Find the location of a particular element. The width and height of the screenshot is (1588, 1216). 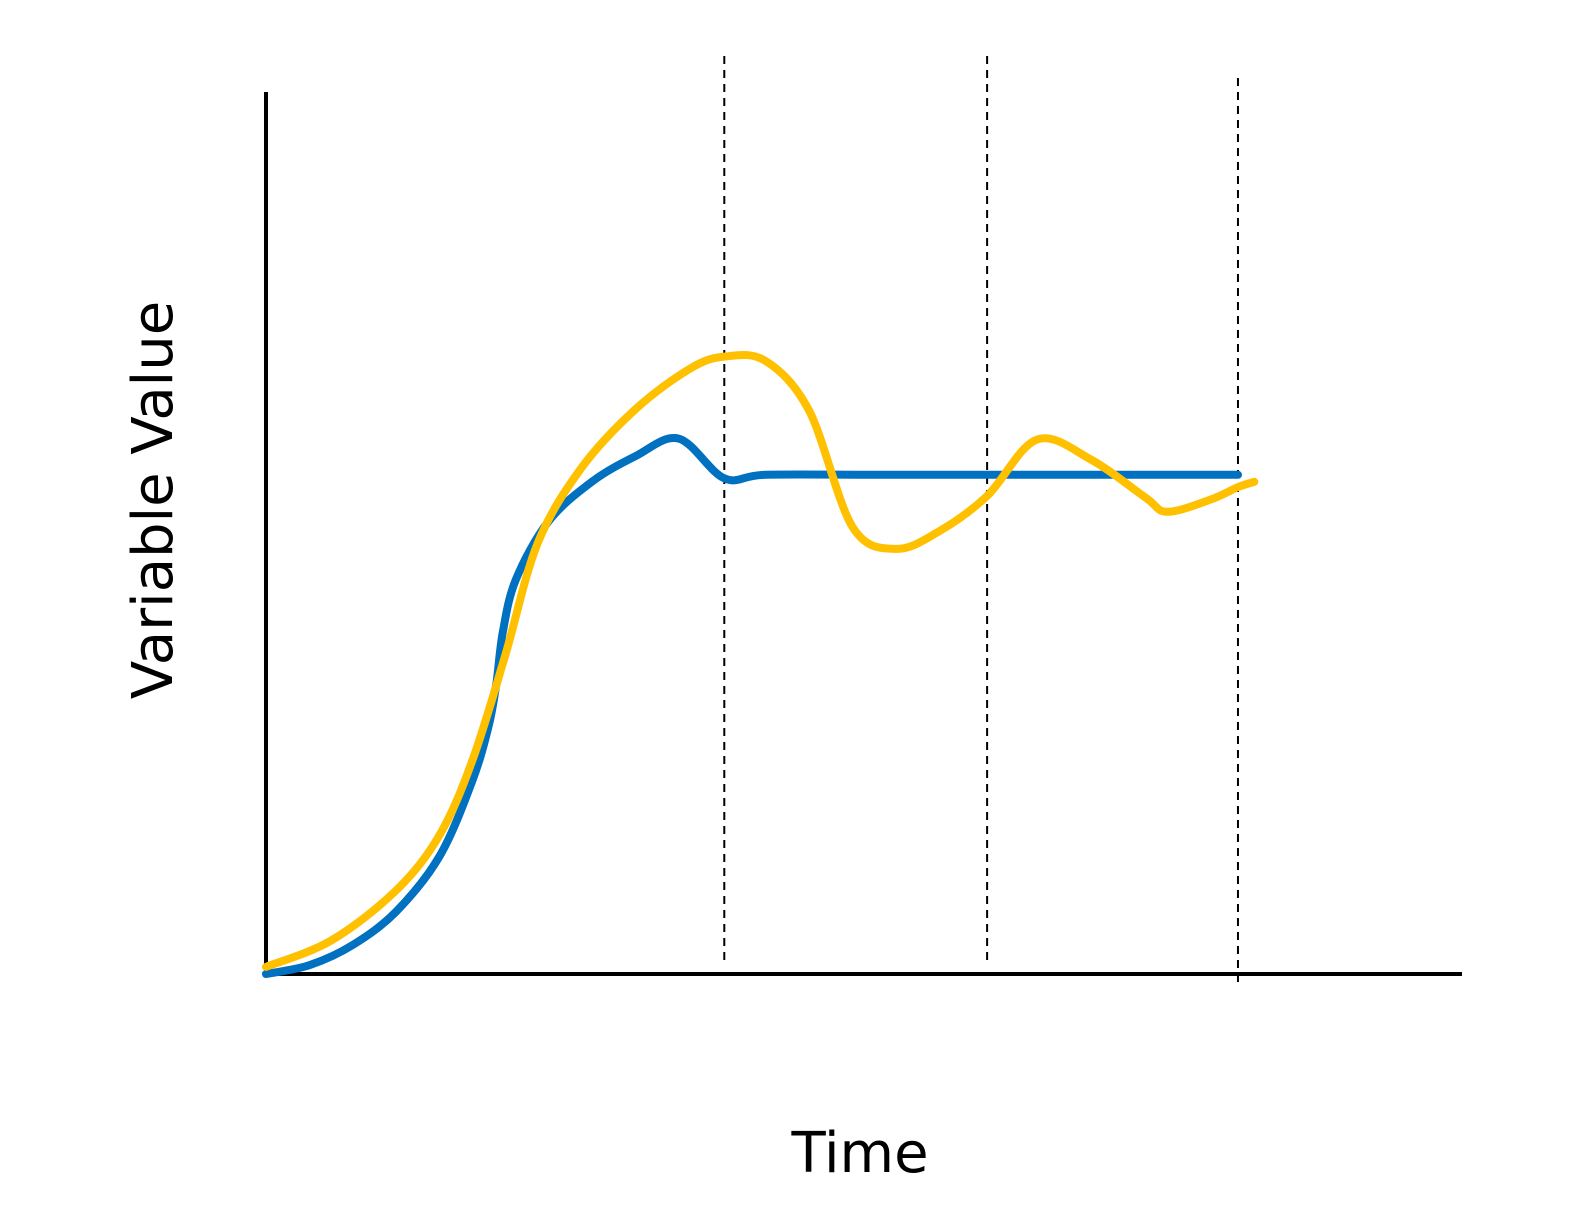

x-axis-label: Time is located at coordinates (859, 1153).